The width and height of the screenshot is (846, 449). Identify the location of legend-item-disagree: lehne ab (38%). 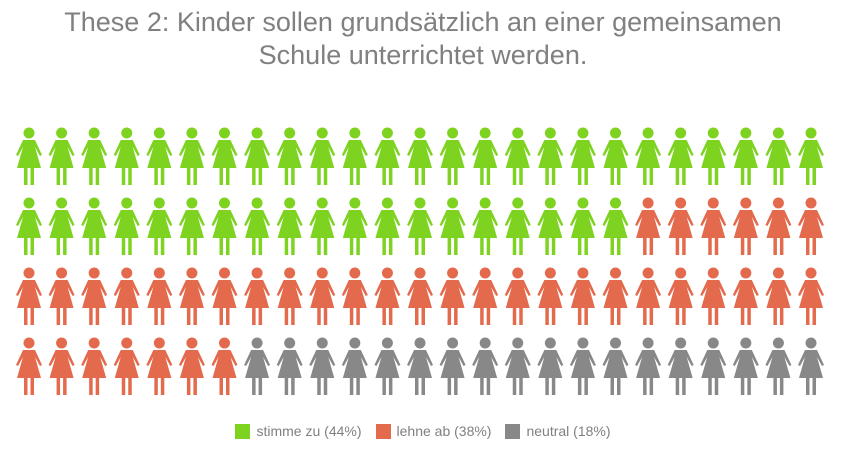
(433, 431).